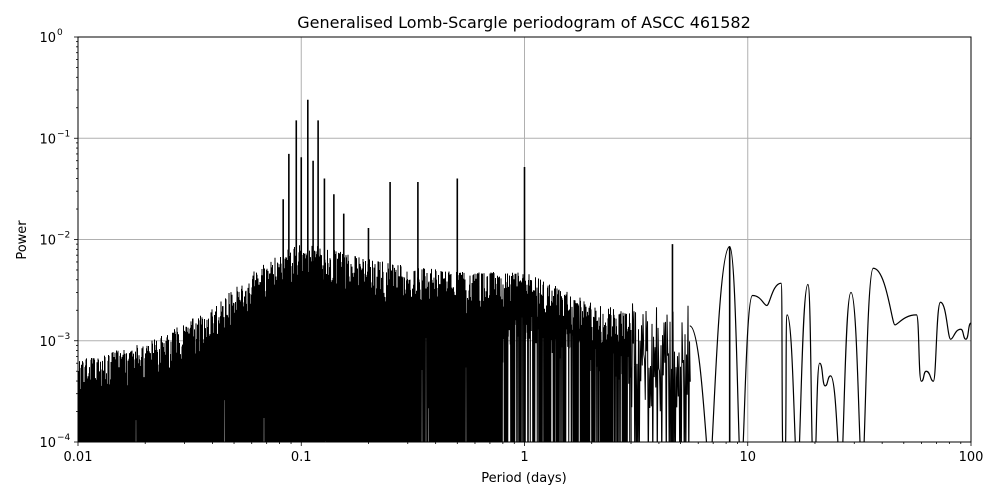 Image resolution: width=1000 pixels, height=500 pixels. I want to click on long-period-trace, so click(830, 344).